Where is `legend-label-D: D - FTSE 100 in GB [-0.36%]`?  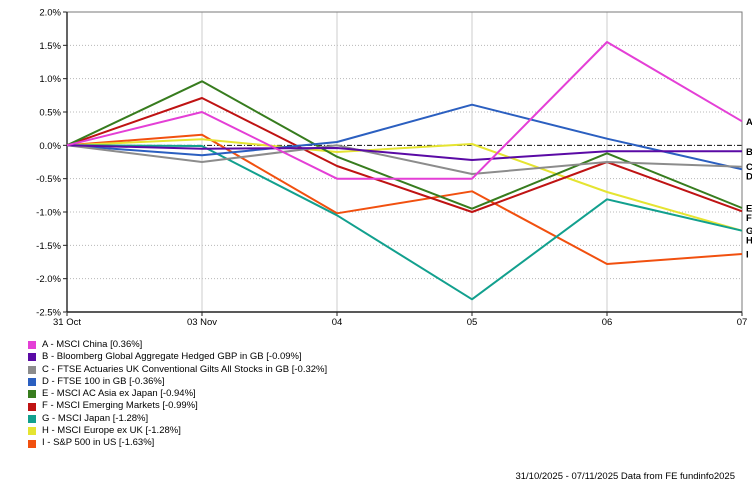 legend-label-D: D - FTSE 100 in GB [-0.36%] is located at coordinates (103, 381).